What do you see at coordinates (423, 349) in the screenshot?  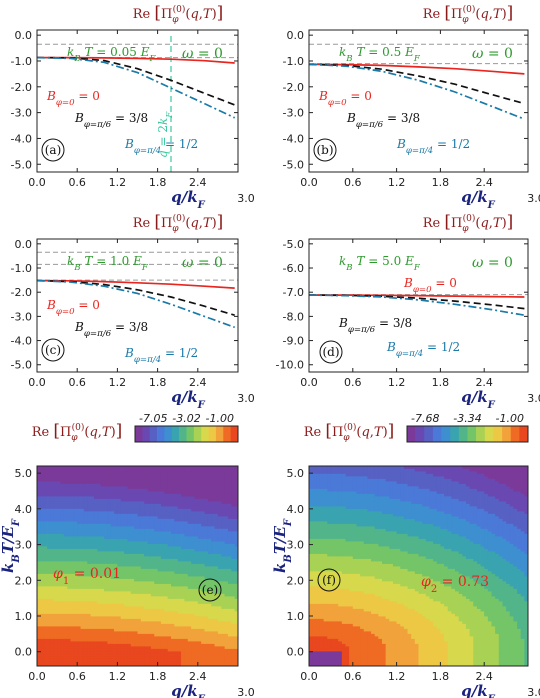 I see `series-label-2: Bφ=π/4 = 1/2` at bounding box center [423, 349].